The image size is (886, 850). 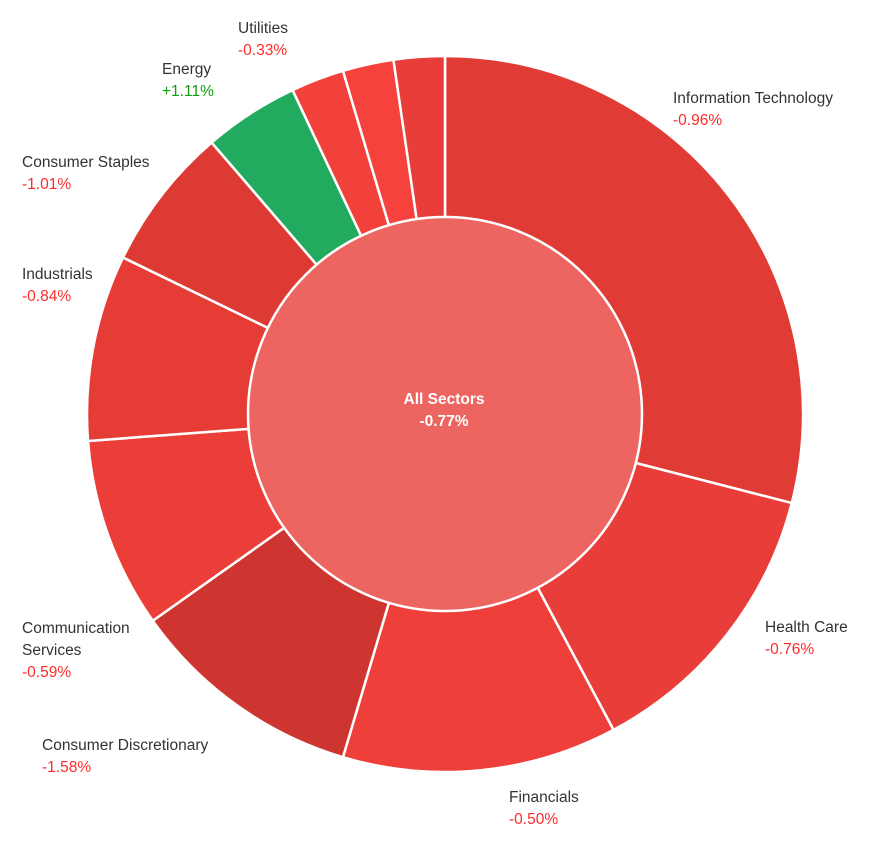 What do you see at coordinates (534, 819) in the screenshot?
I see `label-change: -0.50%` at bounding box center [534, 819].